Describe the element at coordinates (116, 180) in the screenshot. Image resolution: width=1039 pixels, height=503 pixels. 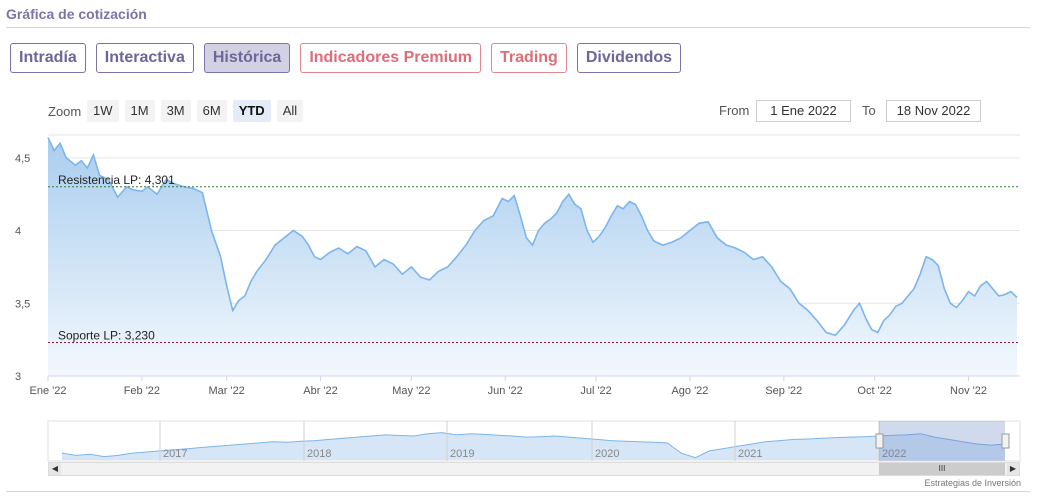
I see `resistance-label: Resistencia LP: 4,301` at that location.